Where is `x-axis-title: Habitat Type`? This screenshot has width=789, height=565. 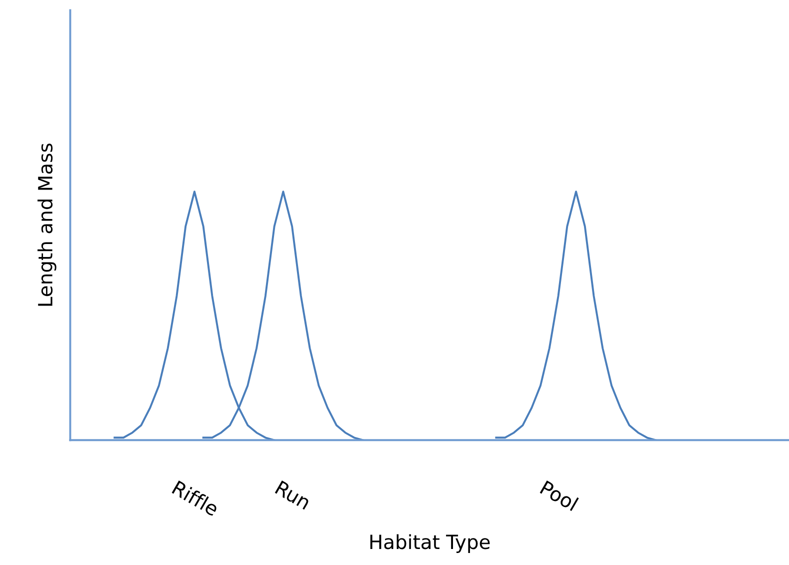
x-axis-title: Habitat Type is located at coordinates (430, 544).